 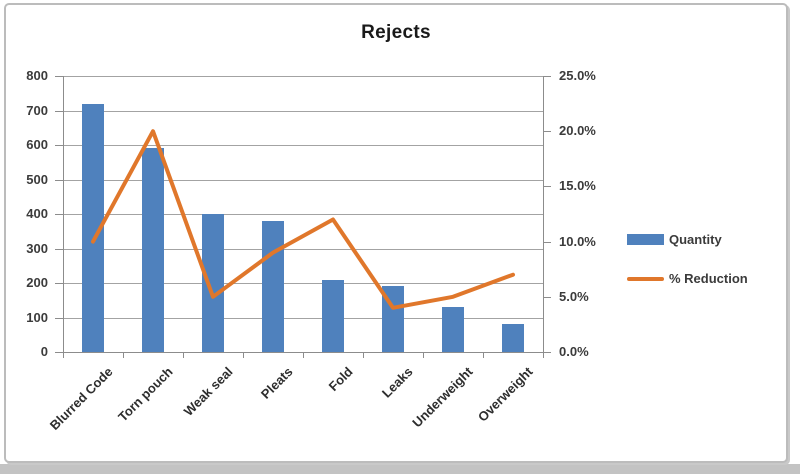 I want to click on left-axis-tick-label: 300, so click(x=37, y=248).